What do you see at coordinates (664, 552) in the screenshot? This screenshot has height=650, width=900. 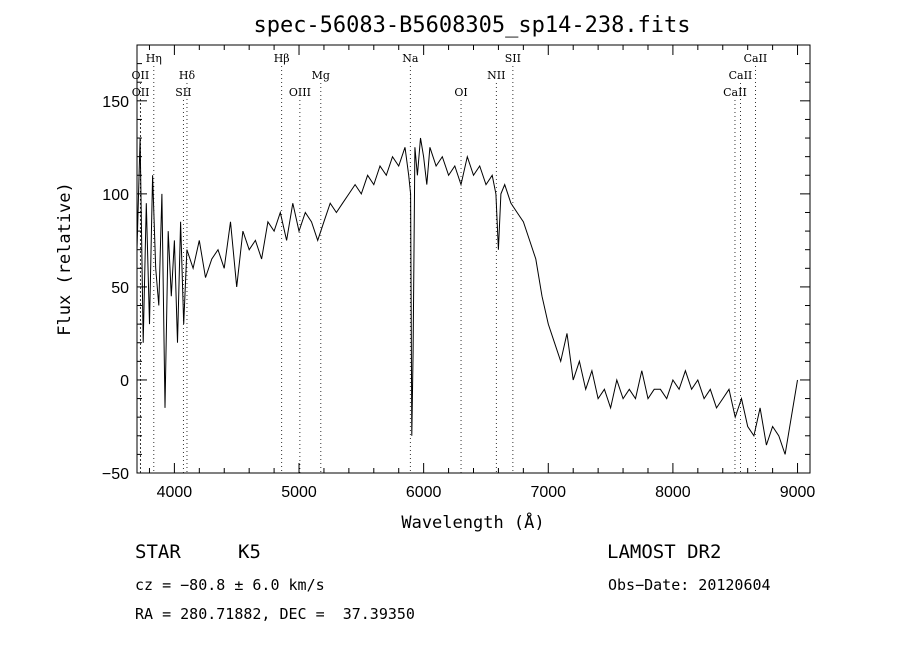 I see `survey-name: LAMOST DR2` at bounding box center [664, 552].